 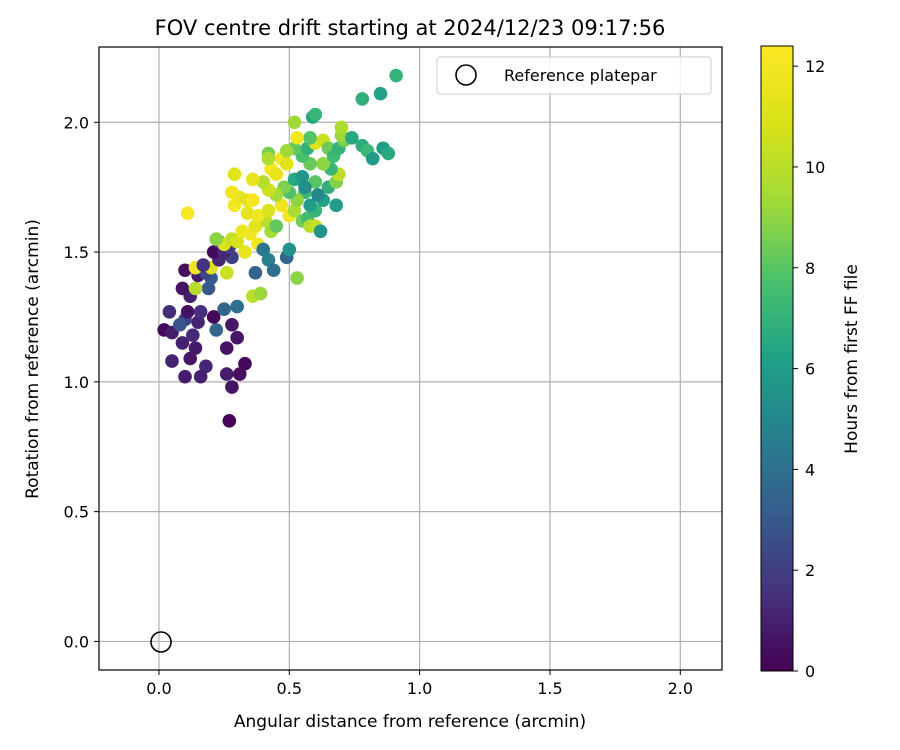 I want to click on legend-box, so click(x=574, y=75).